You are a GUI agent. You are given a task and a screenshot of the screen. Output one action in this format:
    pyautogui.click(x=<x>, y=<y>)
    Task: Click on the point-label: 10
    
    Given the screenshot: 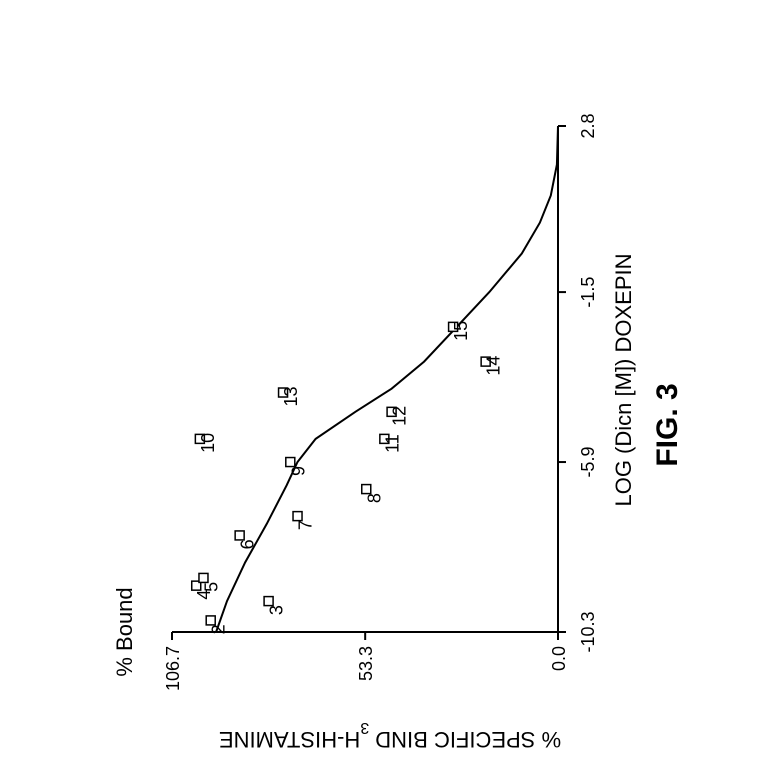 What is the action you would take?
    pyautogui.click(x=208, y=443)
    